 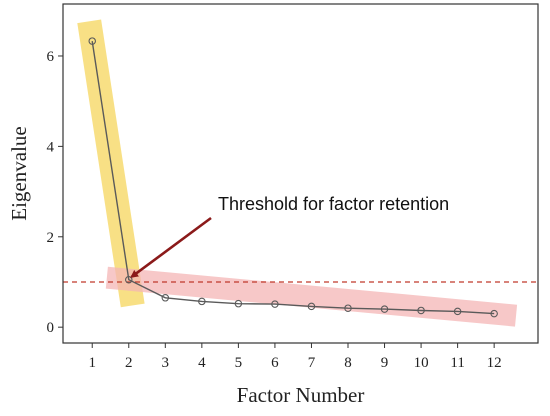 I want to click on x-tick-label: 11, so click(x=457, y=363).